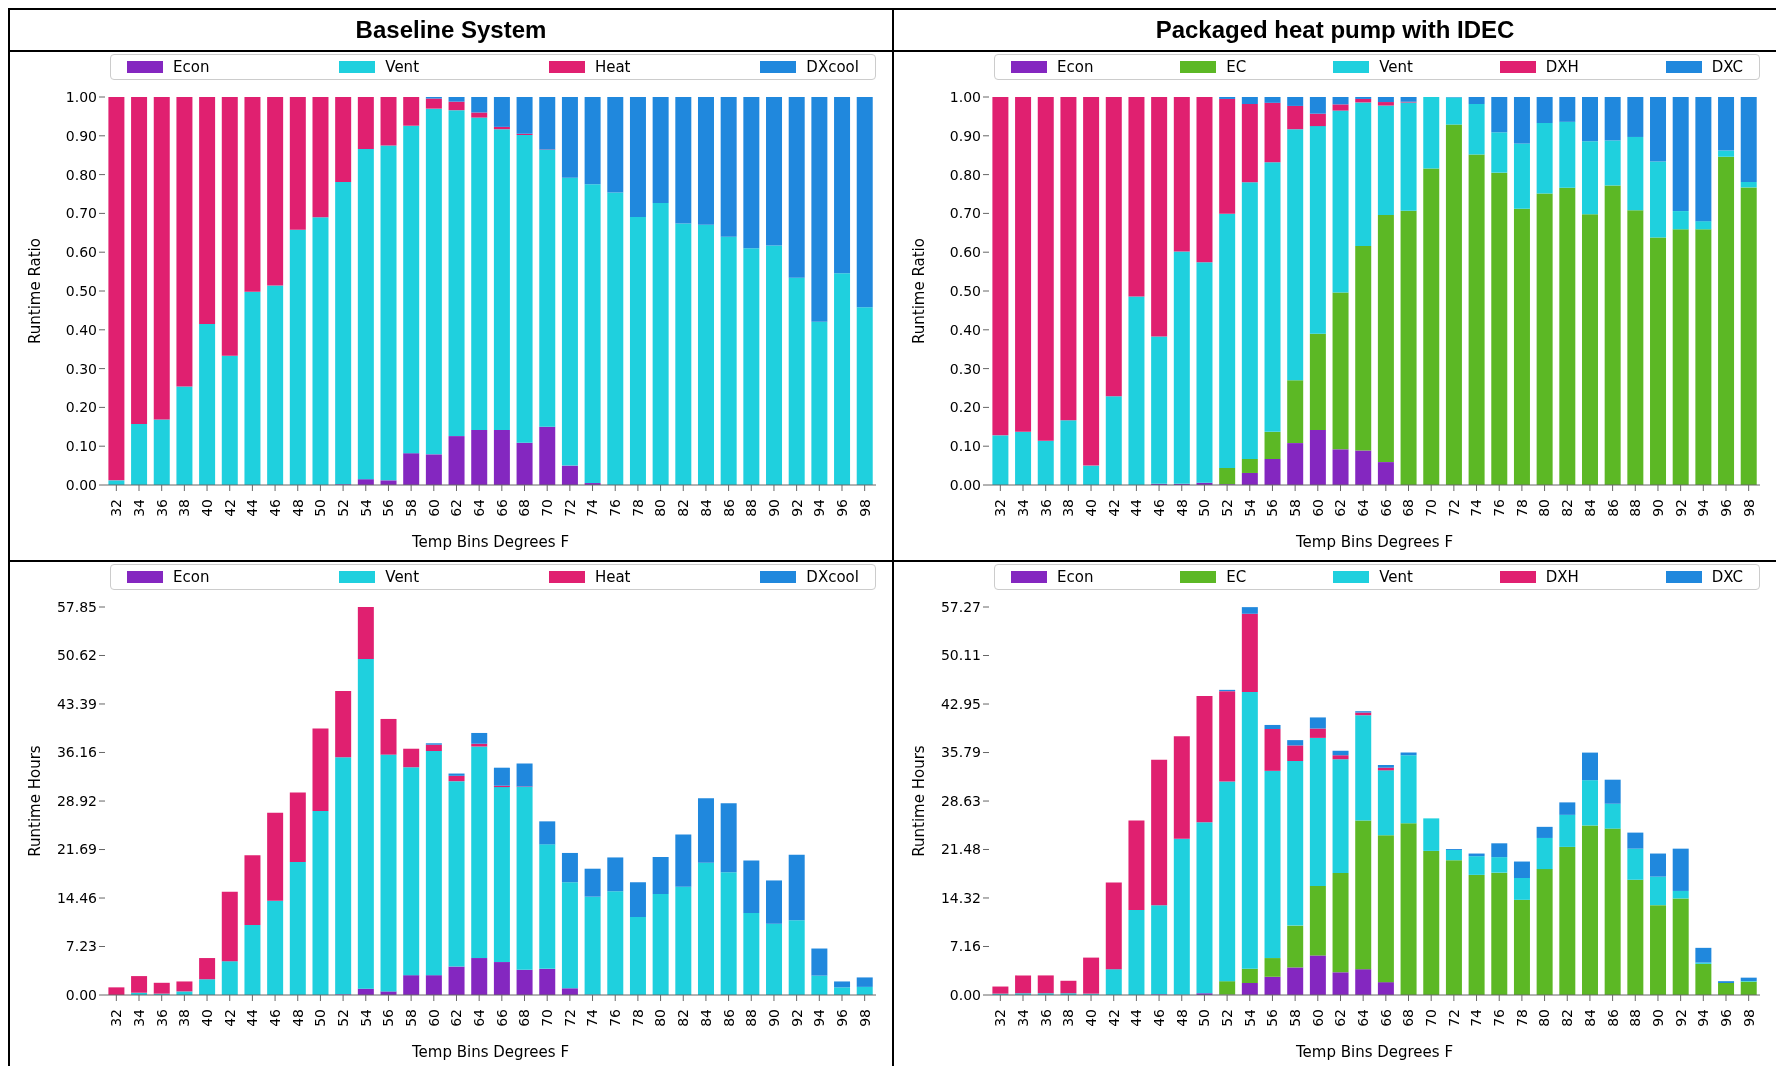 The width and height of the screenshot is (1776, 1066). Describe the element at coordinates (728, 507) in the screenshot. I see `x-tick-label: 86` at that location.